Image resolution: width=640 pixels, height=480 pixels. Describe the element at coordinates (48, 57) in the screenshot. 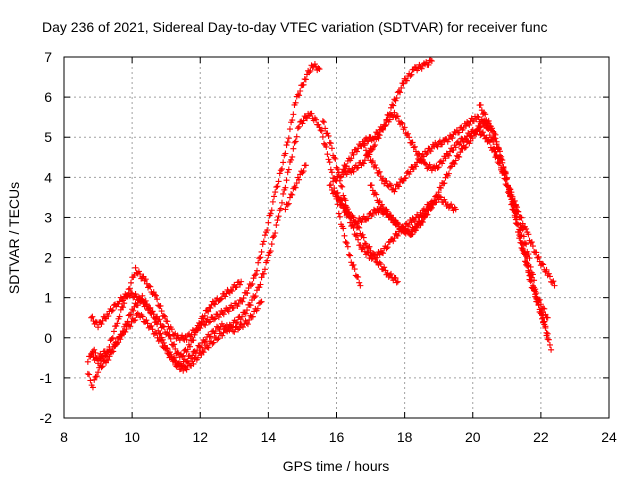

I see `y-tick-label: 7` at that location.